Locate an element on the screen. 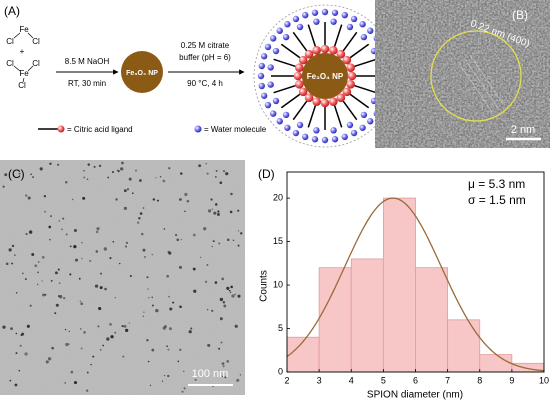  panel-b: 0.22 nm (400) (B) 2 nm is located at coordinates (462, 74).